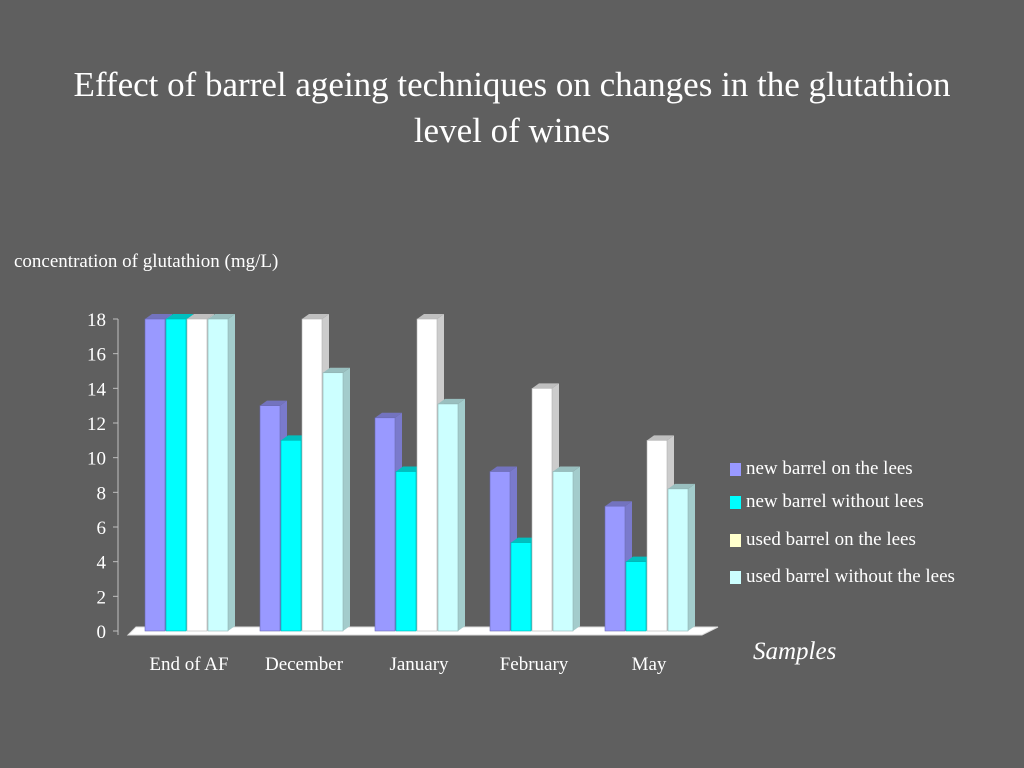 This screenshot has height=768, width=1024. What do you see at coordinates (96, 355) in the screenshot?
I see `y-tick-label: 16` at bounding box center [96, 355].